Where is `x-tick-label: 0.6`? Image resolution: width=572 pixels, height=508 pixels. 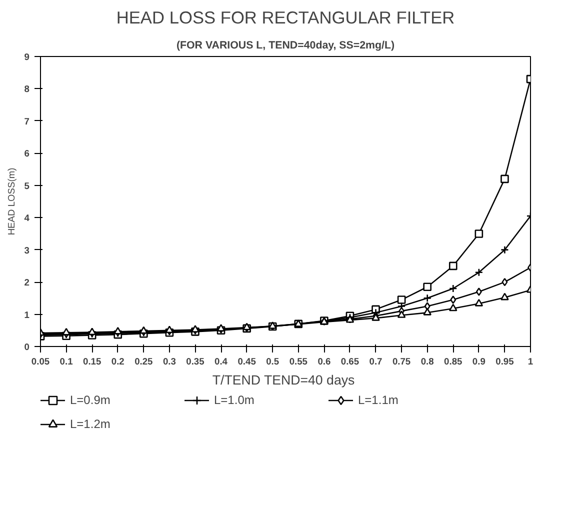 x-tick-label: 0.6 is located at coordinates (324, 361).